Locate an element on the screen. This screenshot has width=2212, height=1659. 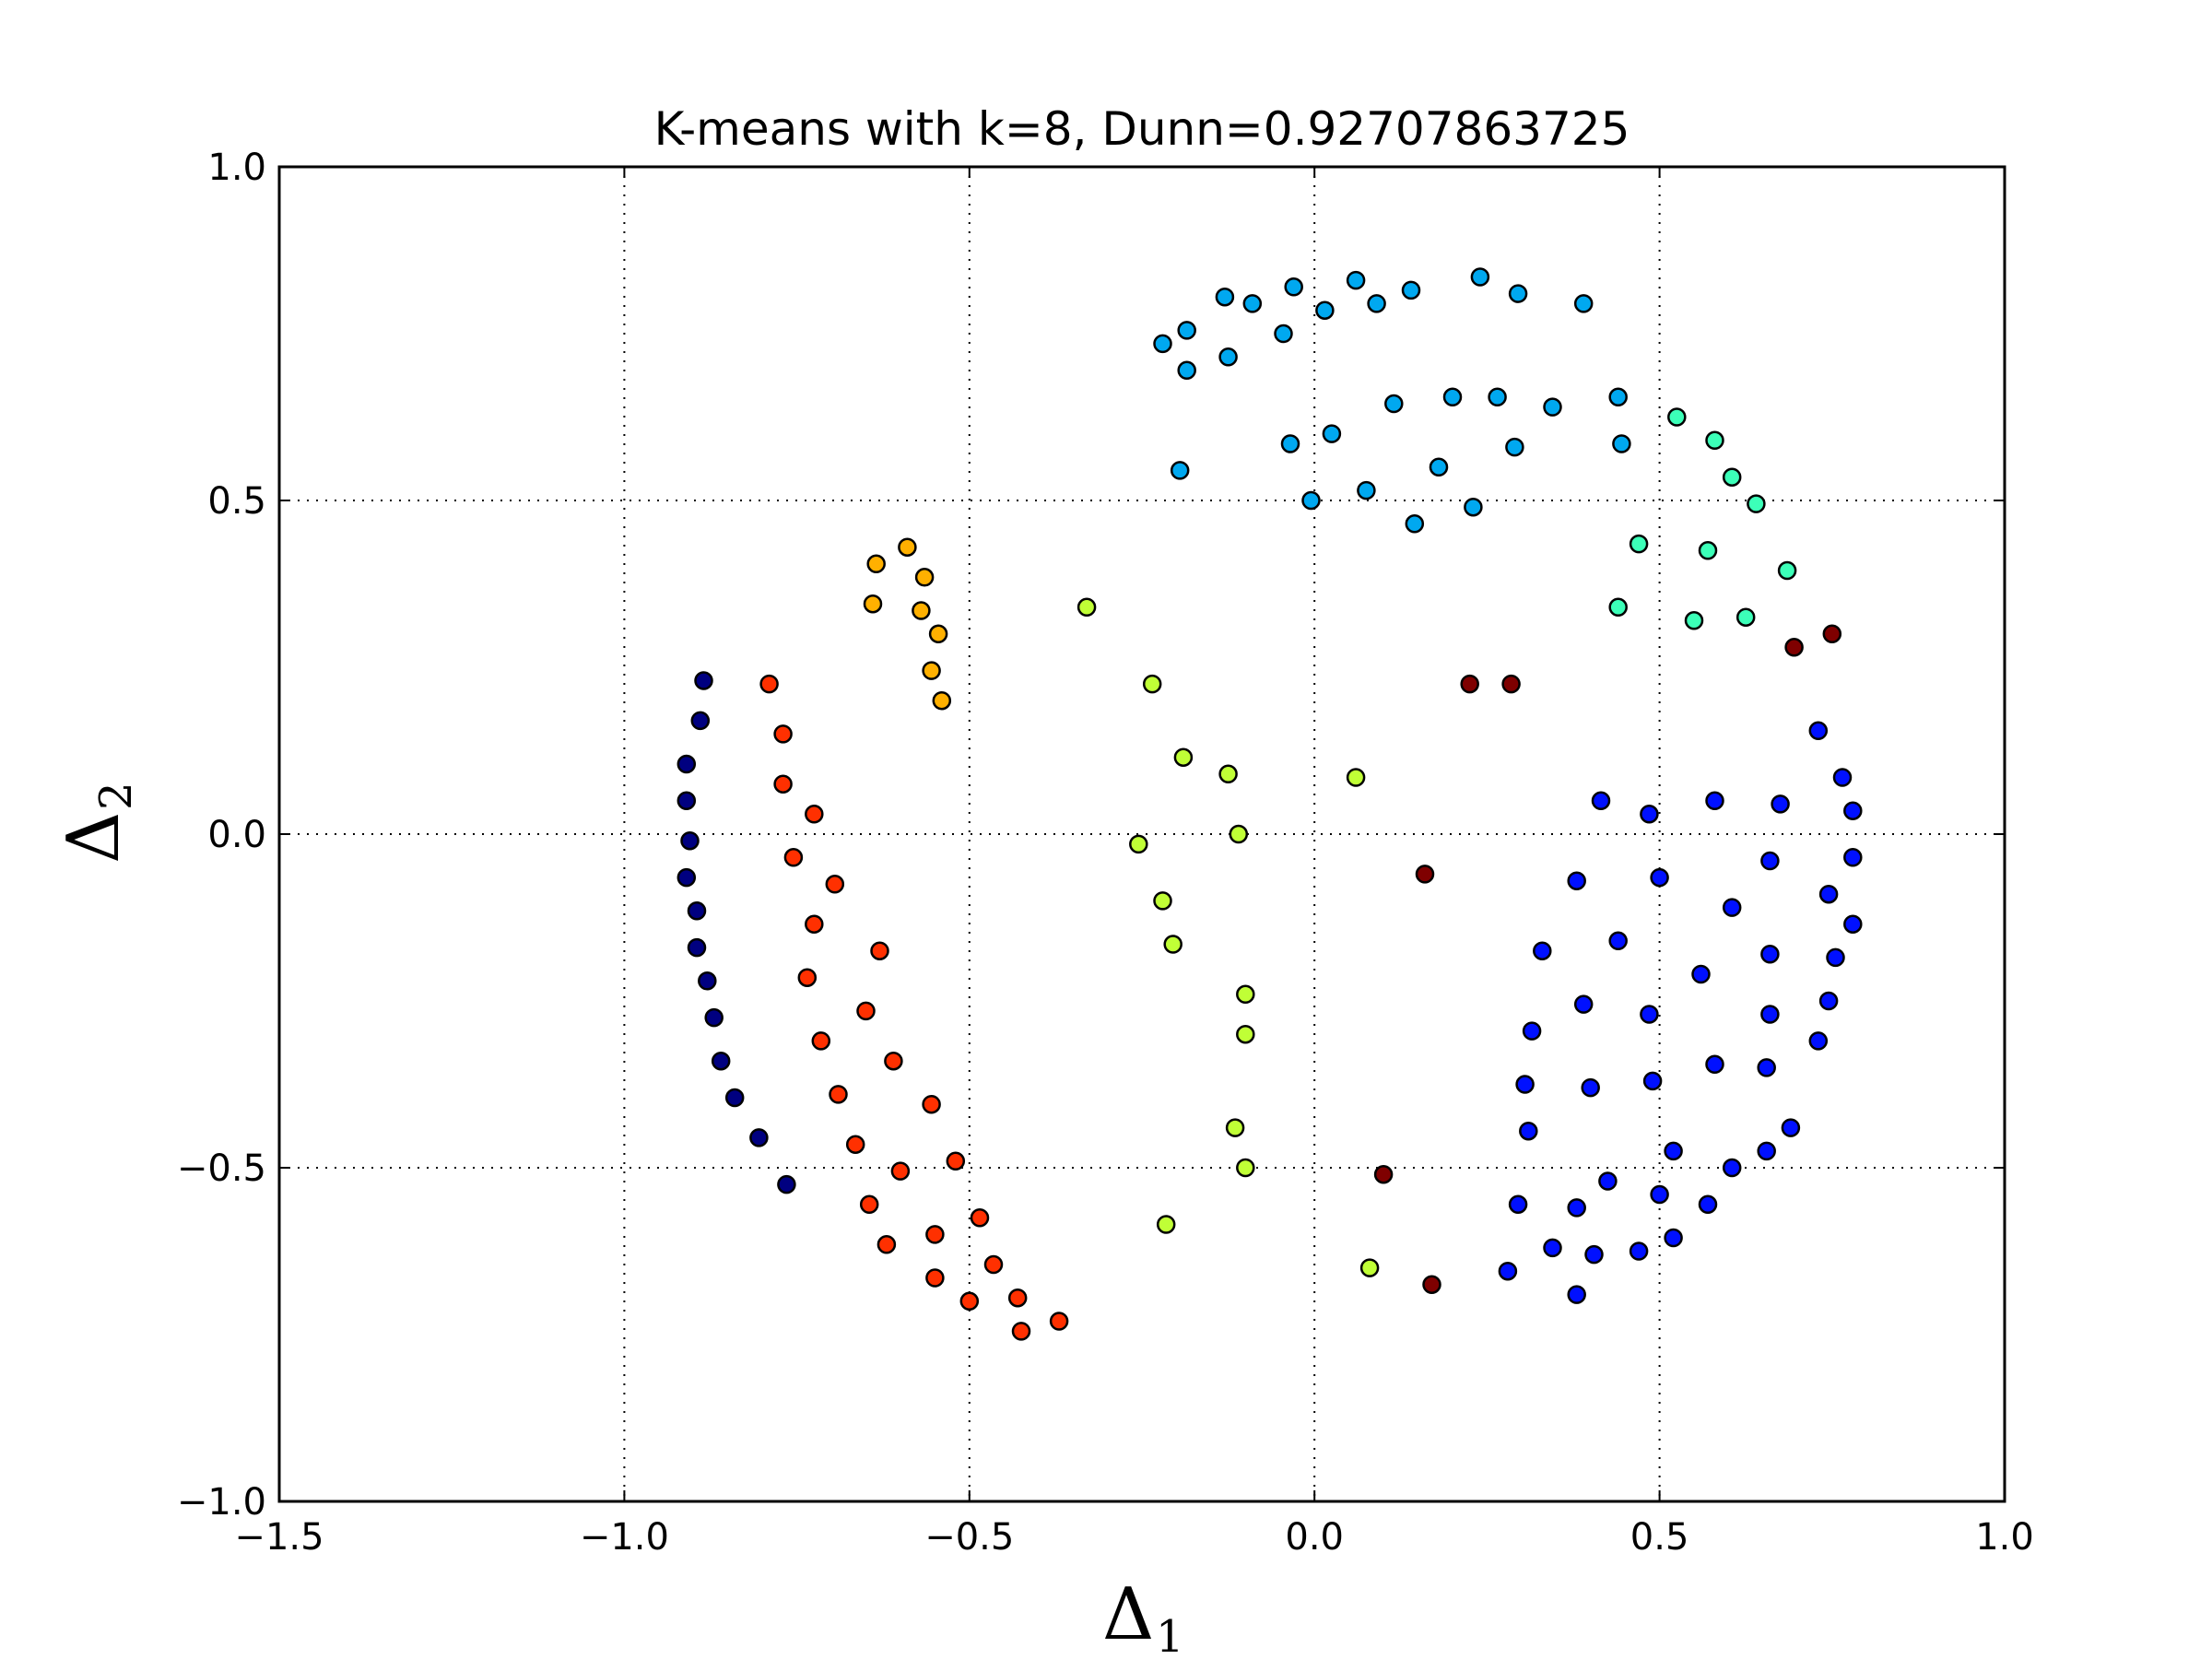
x-axis-label-symbol: Δ is located at coordinates (1128, 1614).